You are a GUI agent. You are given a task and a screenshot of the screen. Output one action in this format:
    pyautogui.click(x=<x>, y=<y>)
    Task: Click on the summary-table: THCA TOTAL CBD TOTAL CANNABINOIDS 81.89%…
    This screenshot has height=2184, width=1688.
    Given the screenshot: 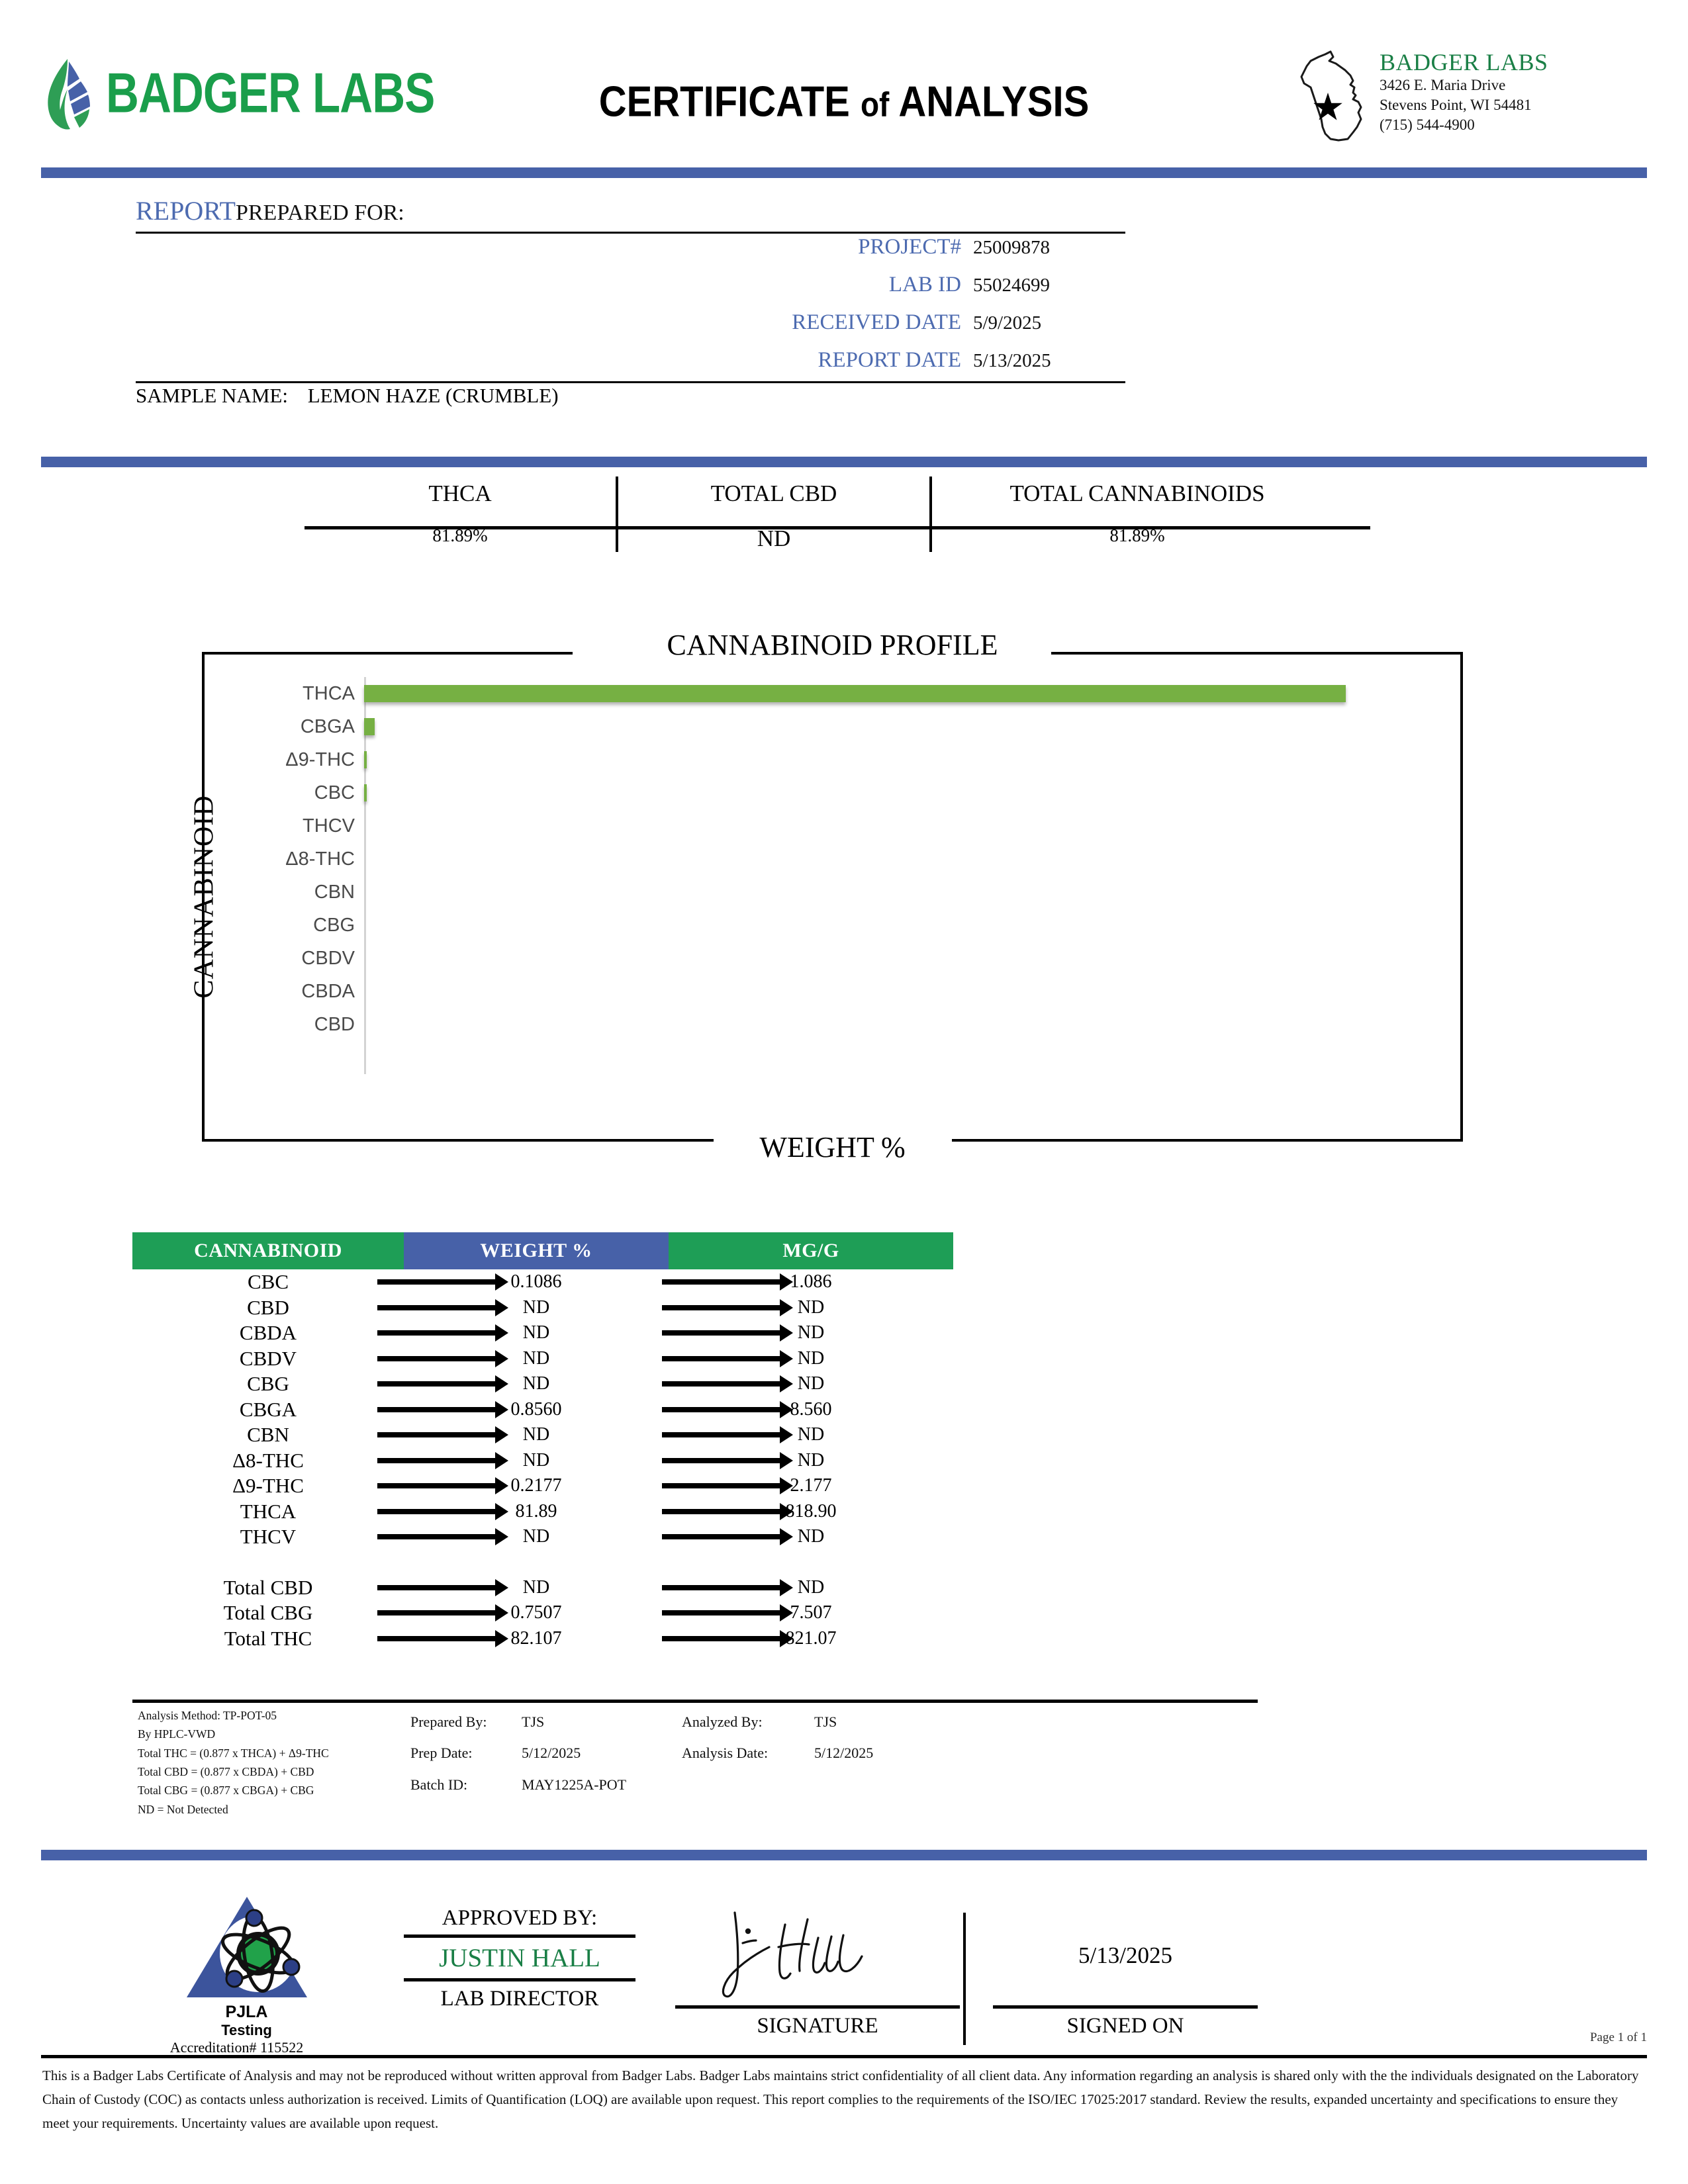 What is the action you would take?
    pyautogui.click(x=837, y=514)
    